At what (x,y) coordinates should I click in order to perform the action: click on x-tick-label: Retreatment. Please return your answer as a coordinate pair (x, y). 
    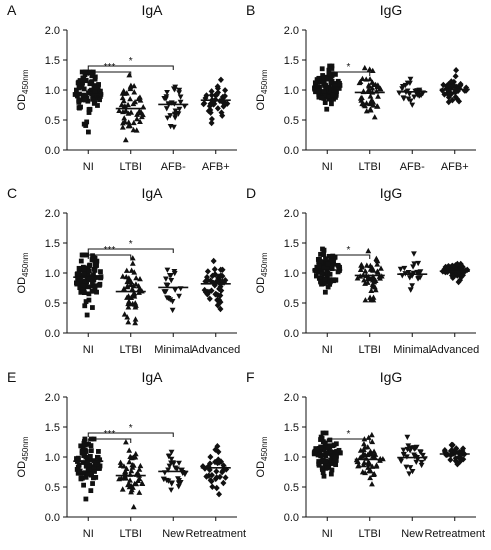
    Looking at the image, I should click on (454, 534).